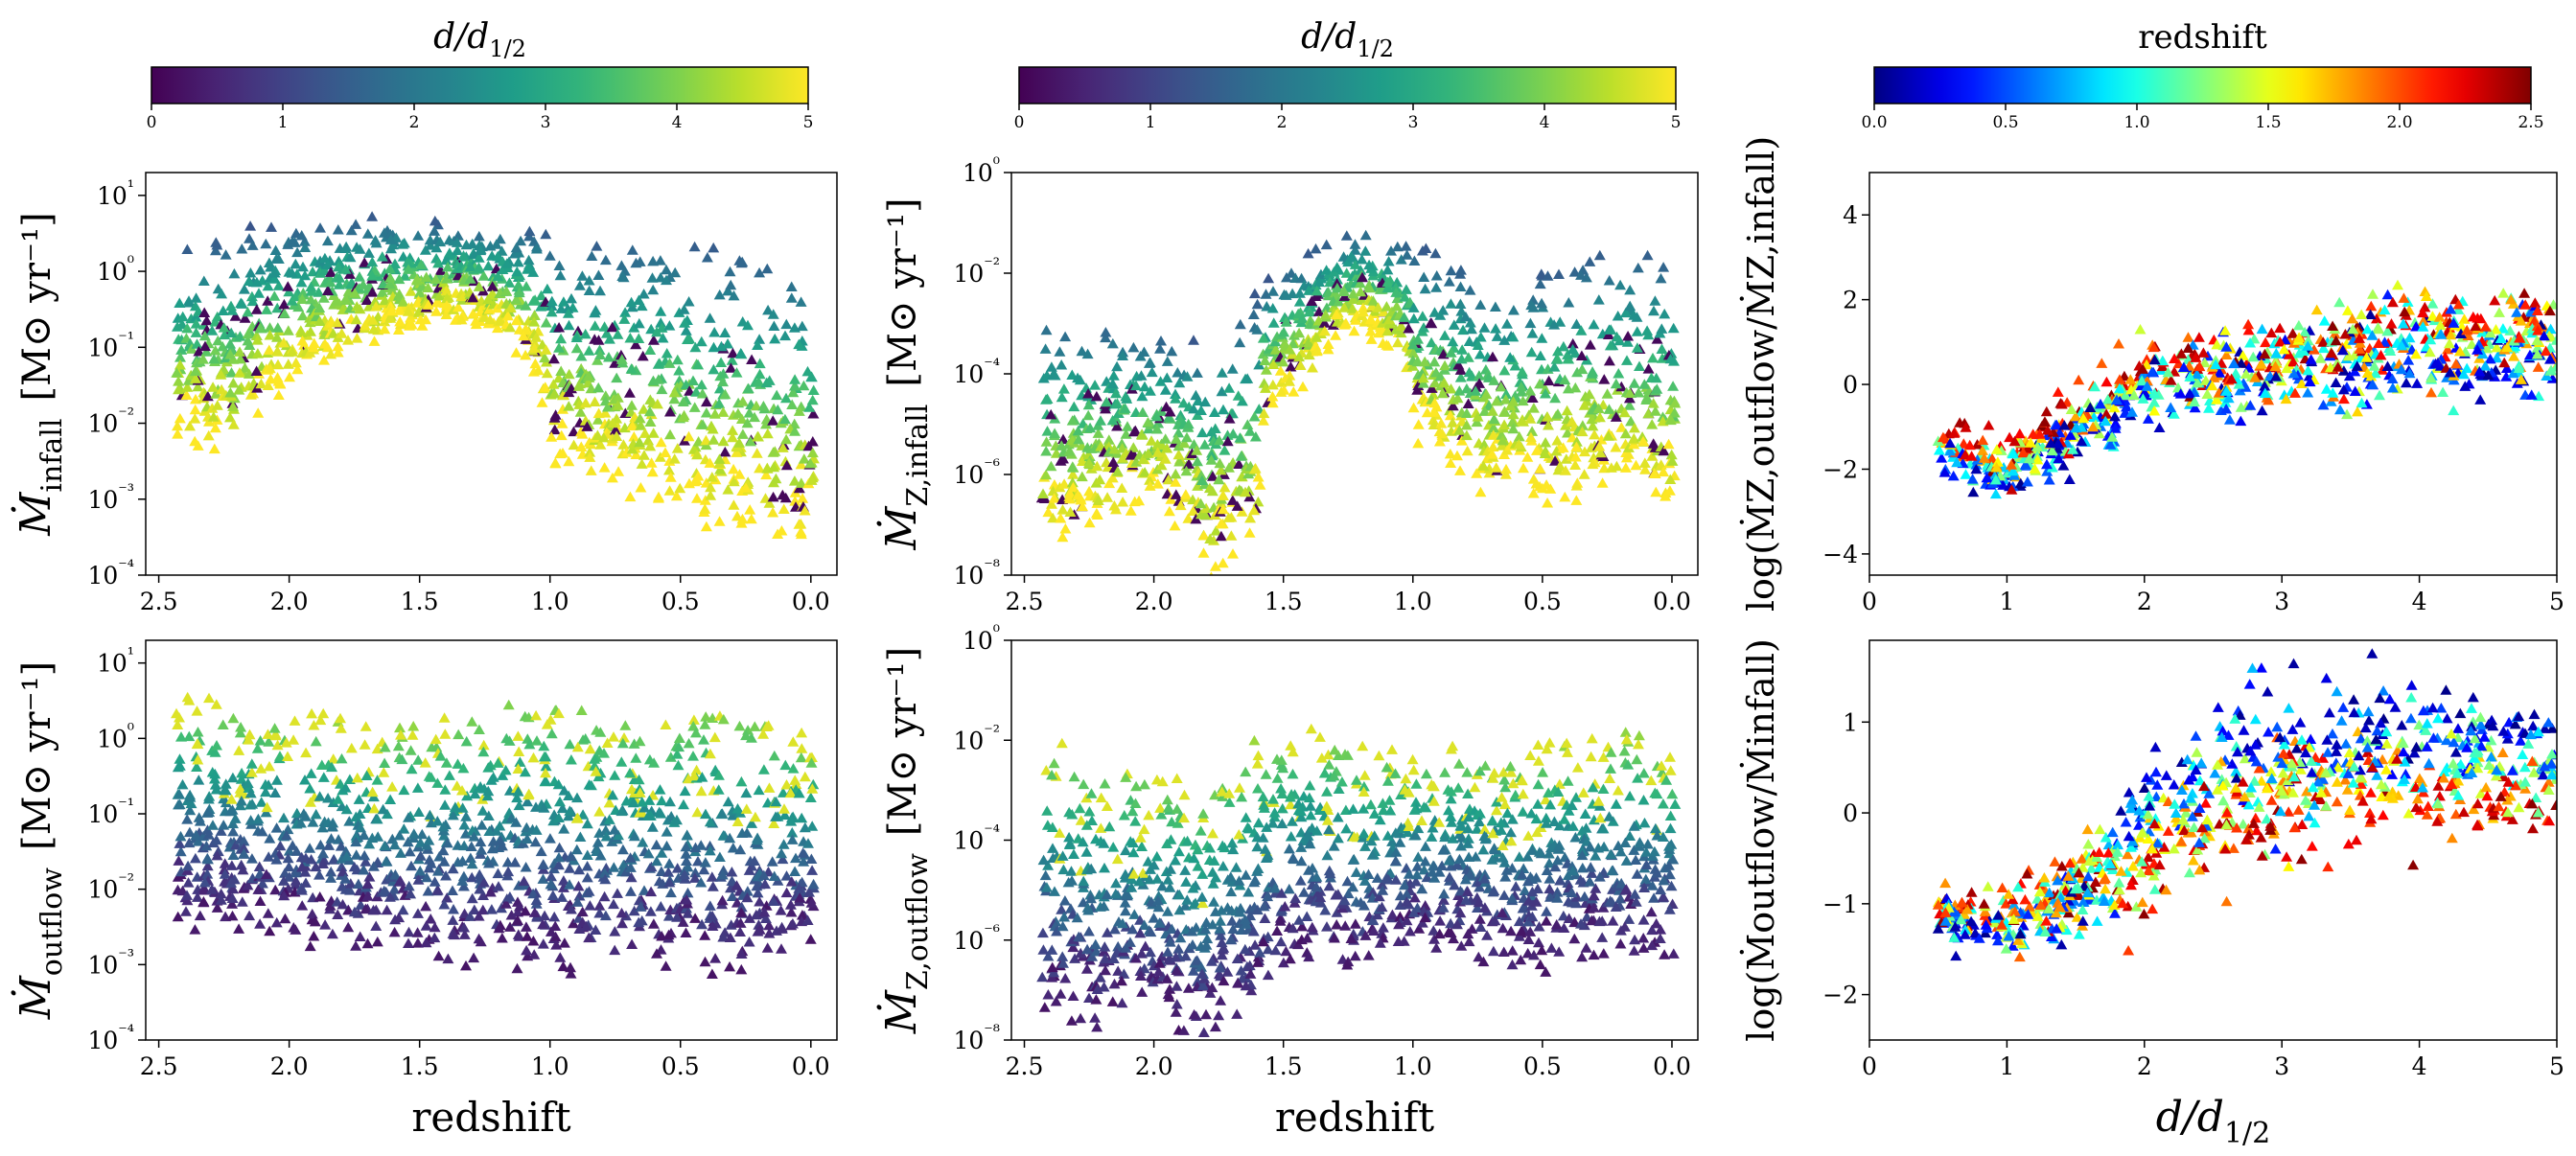  I want to click on y-tick-label: 10¹, so click(116, 662).